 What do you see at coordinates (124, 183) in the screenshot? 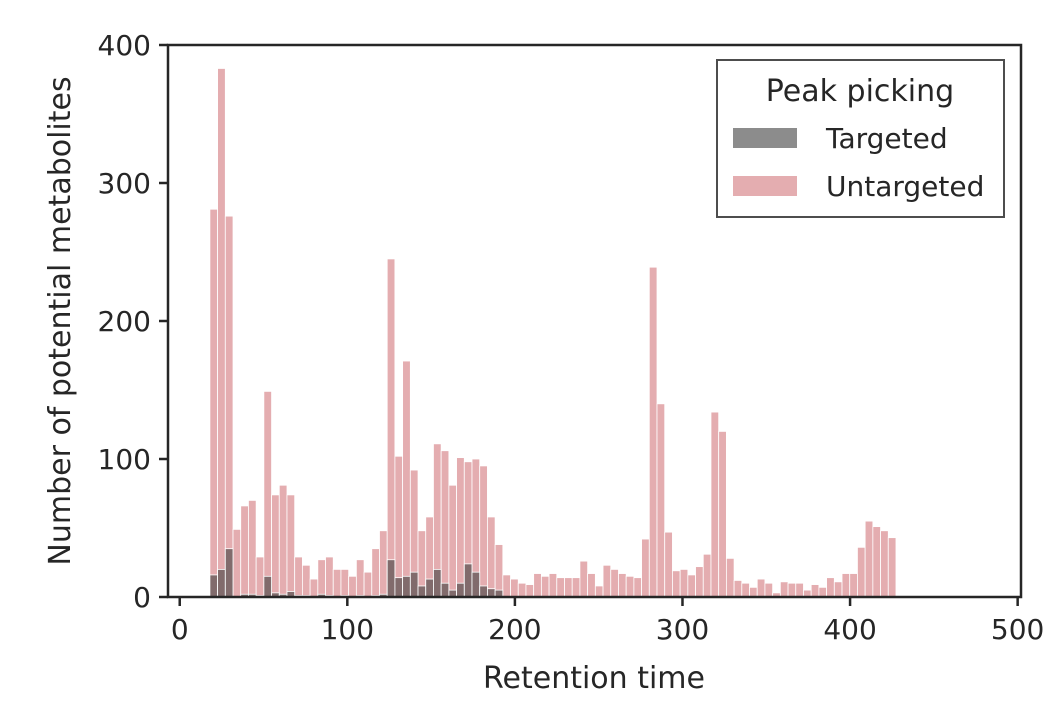
I see `y-tick-label: 300` at bounding box center [124, 183].